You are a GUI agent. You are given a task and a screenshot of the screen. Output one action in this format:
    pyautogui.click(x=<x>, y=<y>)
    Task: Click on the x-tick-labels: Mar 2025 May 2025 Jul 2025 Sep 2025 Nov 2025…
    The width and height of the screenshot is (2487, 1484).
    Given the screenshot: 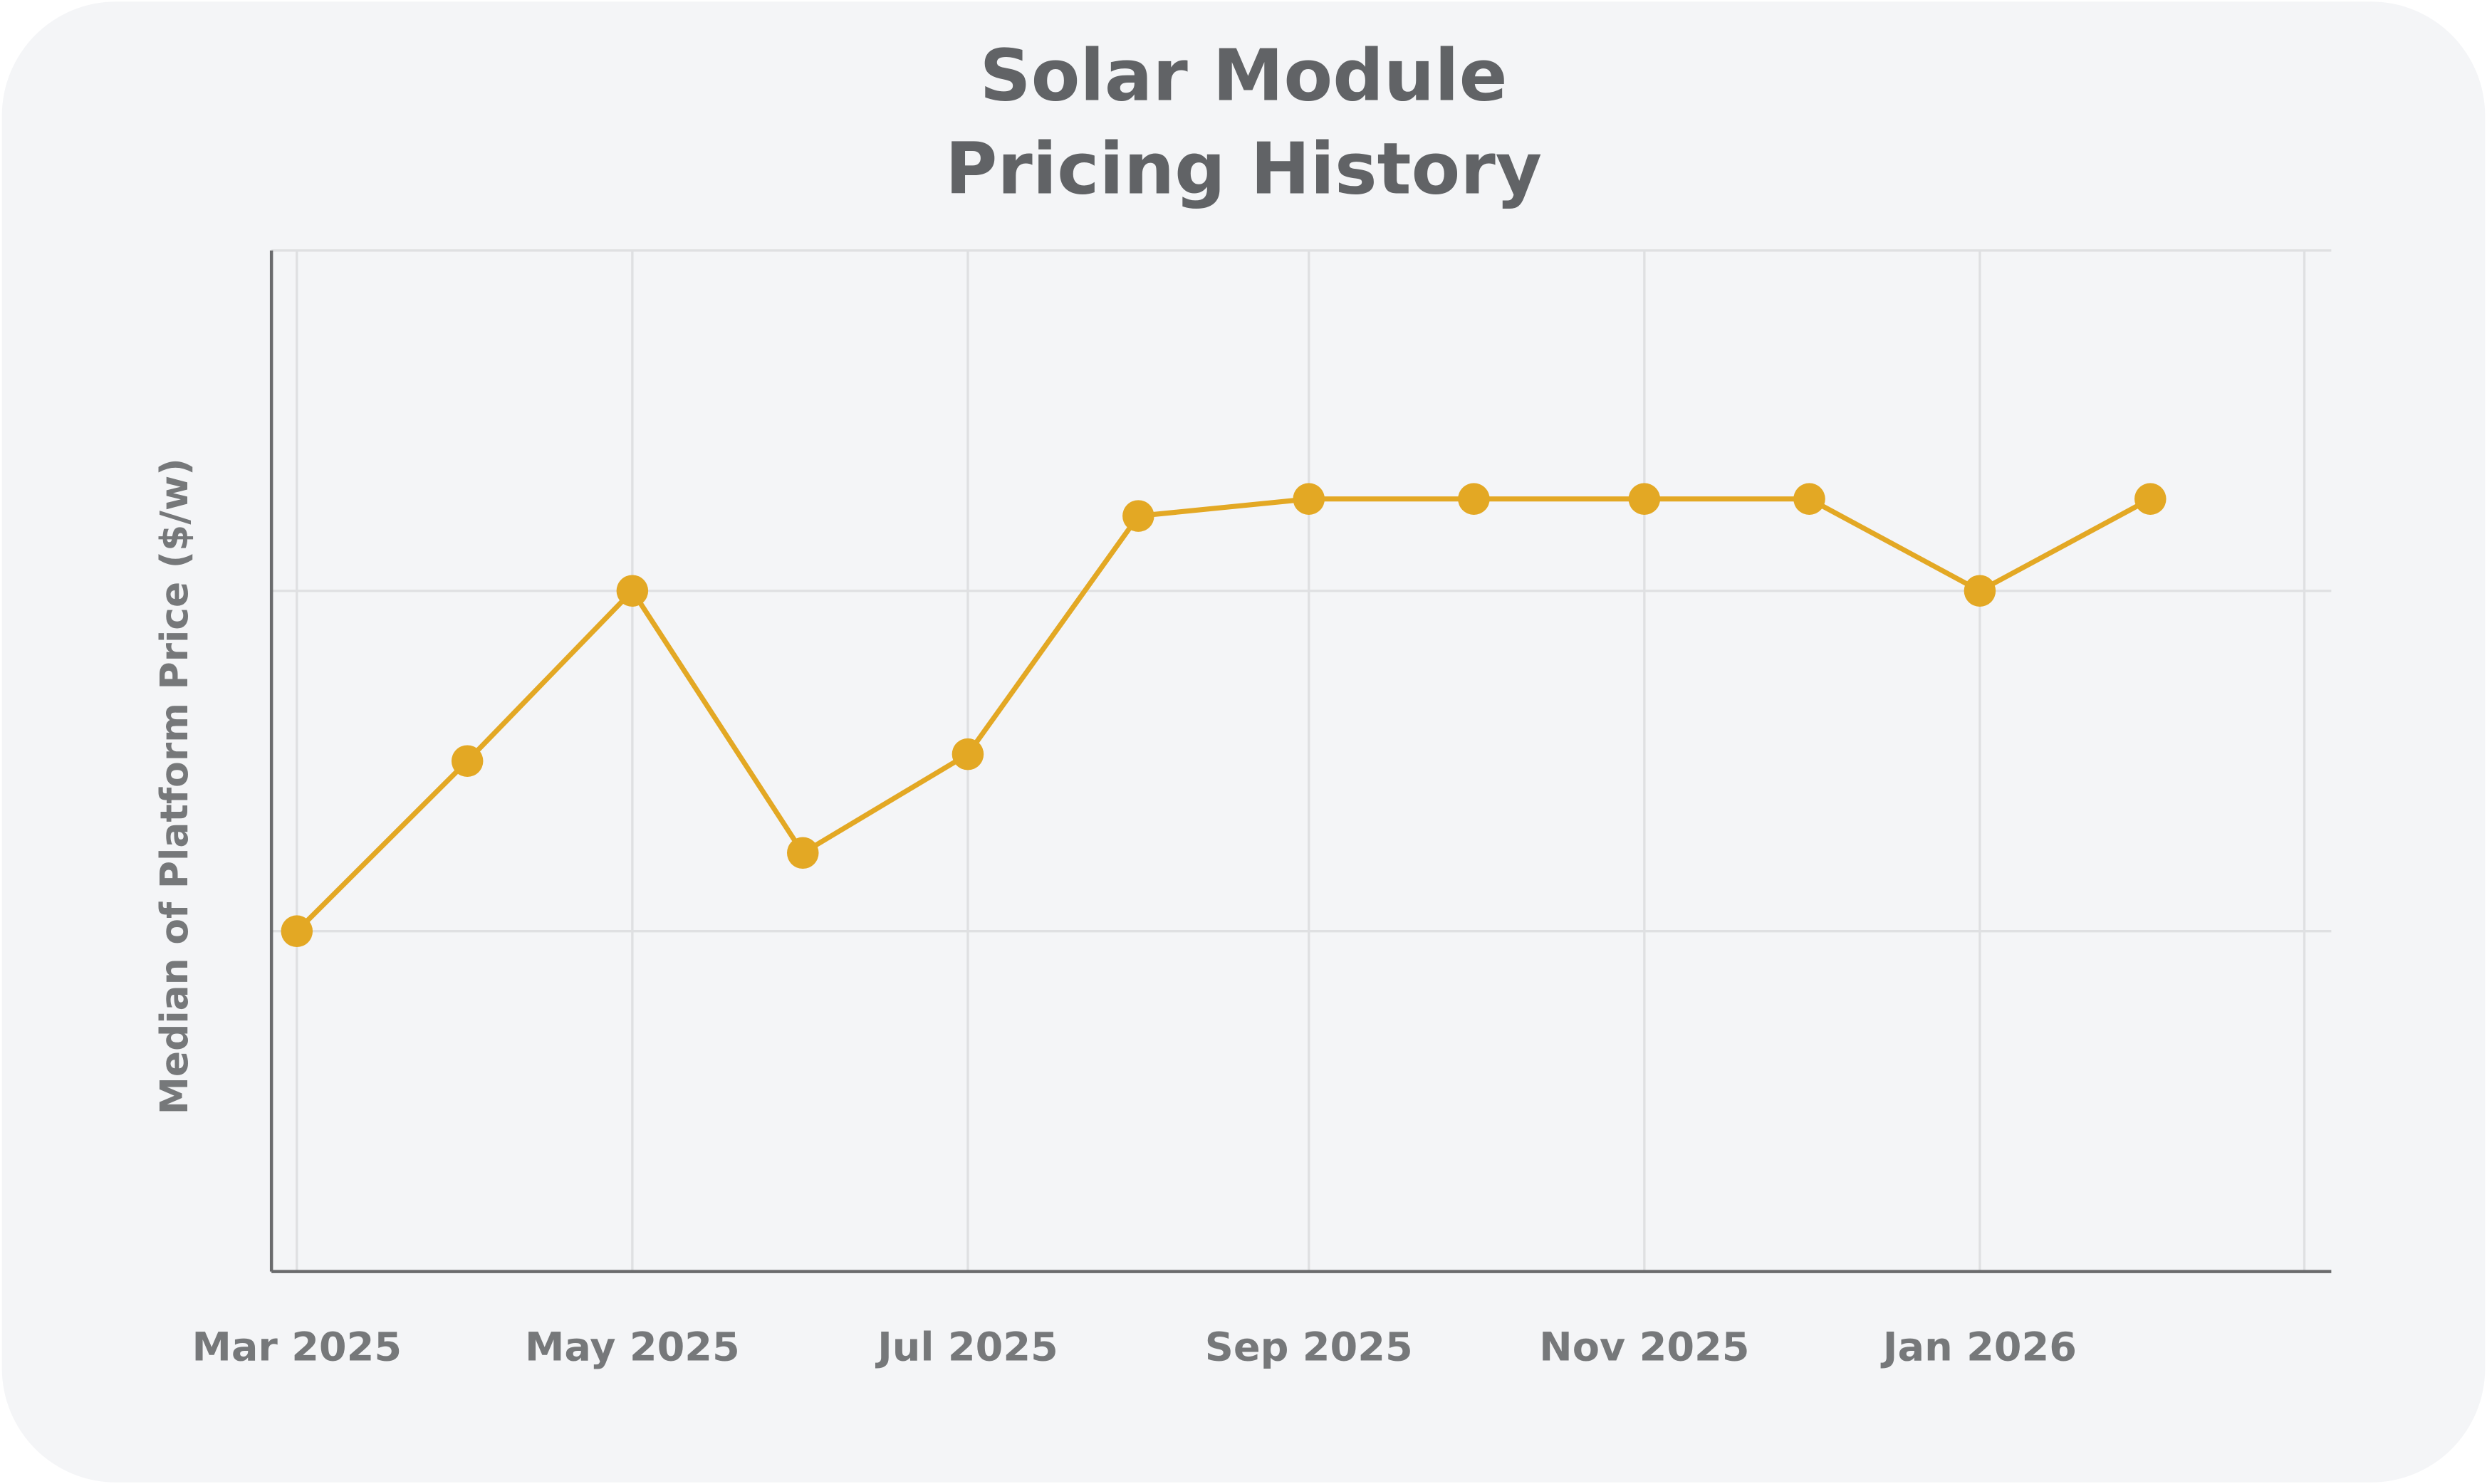 What is the action you would take?
    pyautogui.click(x=1135, y=1347)
    